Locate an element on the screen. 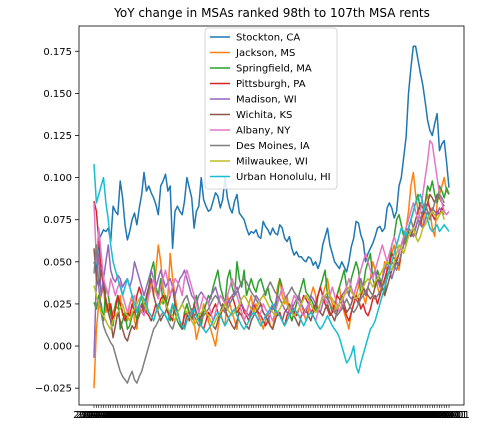 This screenshot has height=436, width=498. legend-label: Milwaukee, WI is located at coordinates (272, 162).